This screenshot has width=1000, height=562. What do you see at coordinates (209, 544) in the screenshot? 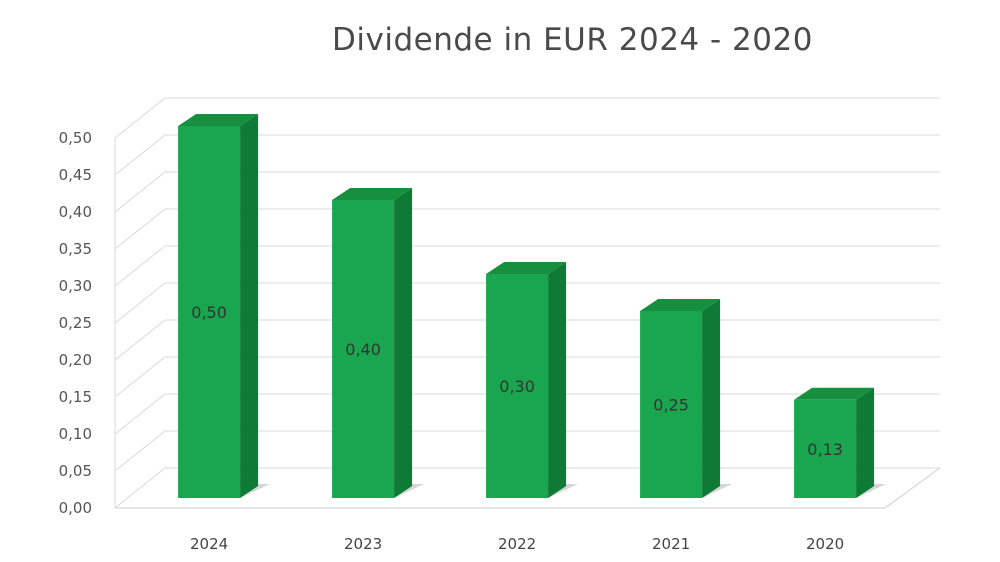
I see `x-category-label: 2024` at bounding box center [209, 544].